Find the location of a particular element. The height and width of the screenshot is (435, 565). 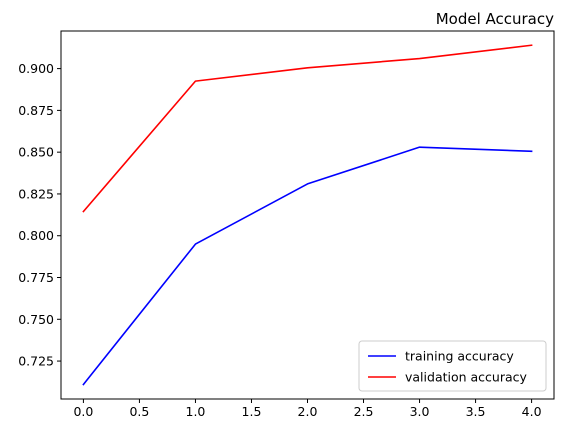

x-tick-label: 2.5 is located at coordinates (364, 411).